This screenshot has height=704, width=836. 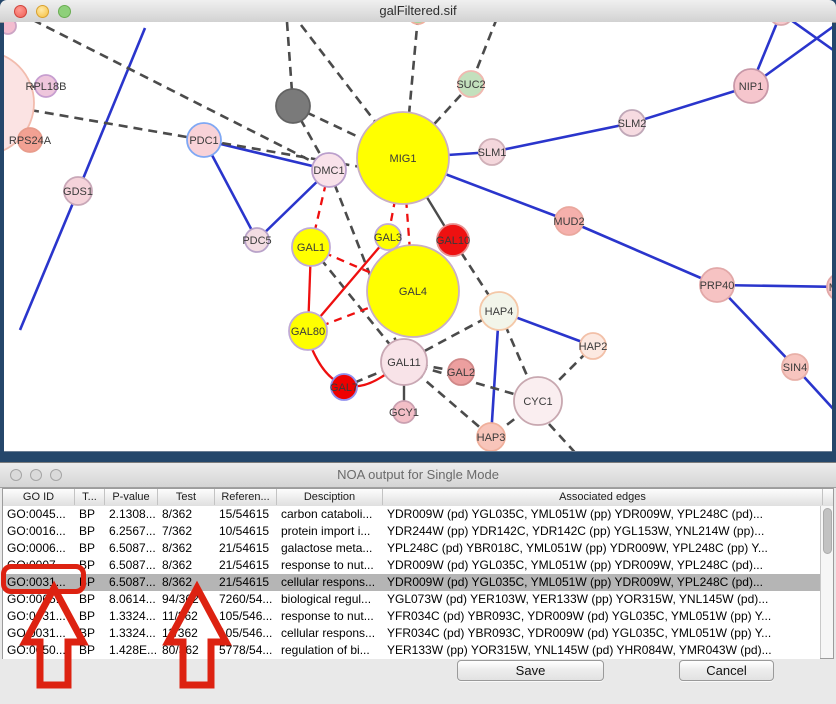 What do you see at coordinates (593, 346) in the screenshot?
I see `node-HAP2` at bounding box center [593, 346].